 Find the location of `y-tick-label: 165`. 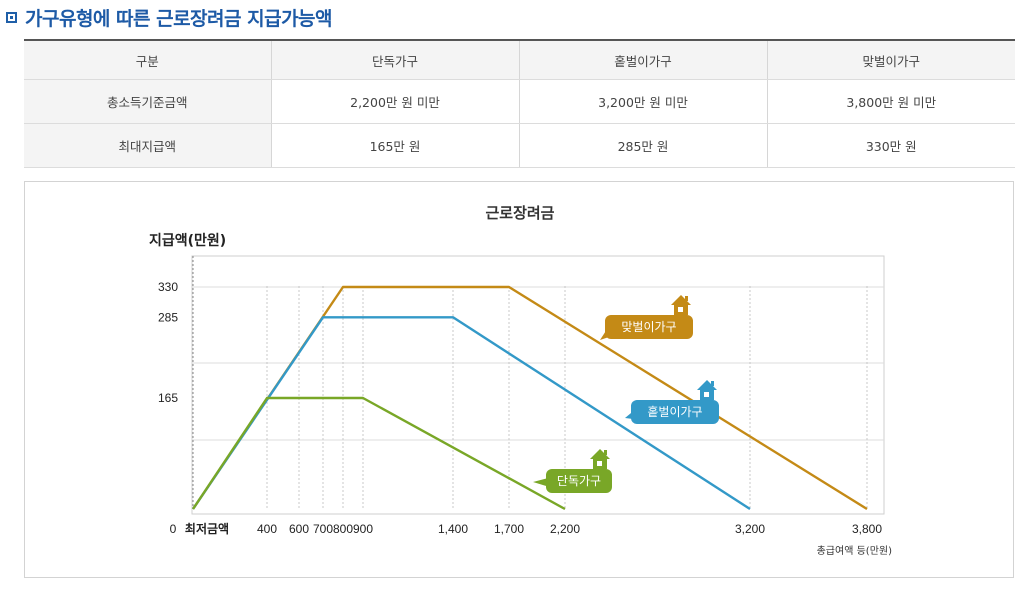

y-tick-label: 165 is located at coordinates (168, 398).